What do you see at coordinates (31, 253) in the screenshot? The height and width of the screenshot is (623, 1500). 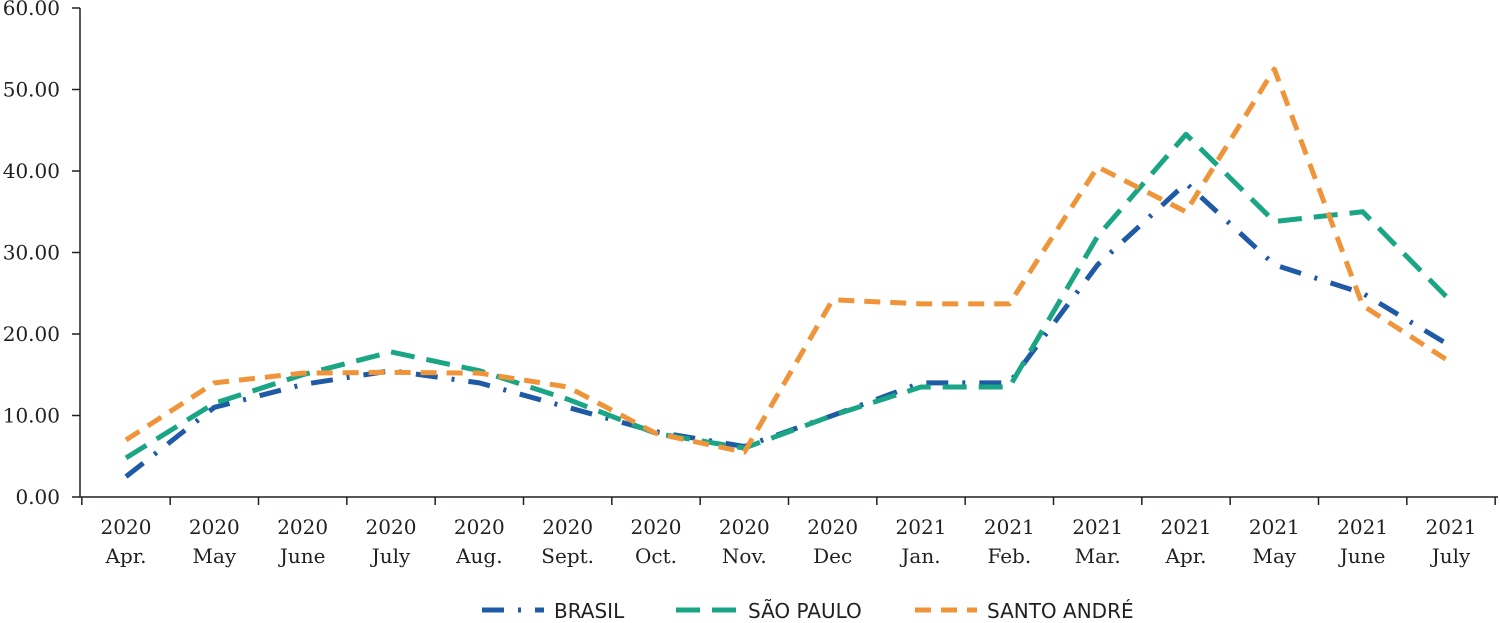 I see `y-tick-label: 30.00` at bounding box center [31, 253].